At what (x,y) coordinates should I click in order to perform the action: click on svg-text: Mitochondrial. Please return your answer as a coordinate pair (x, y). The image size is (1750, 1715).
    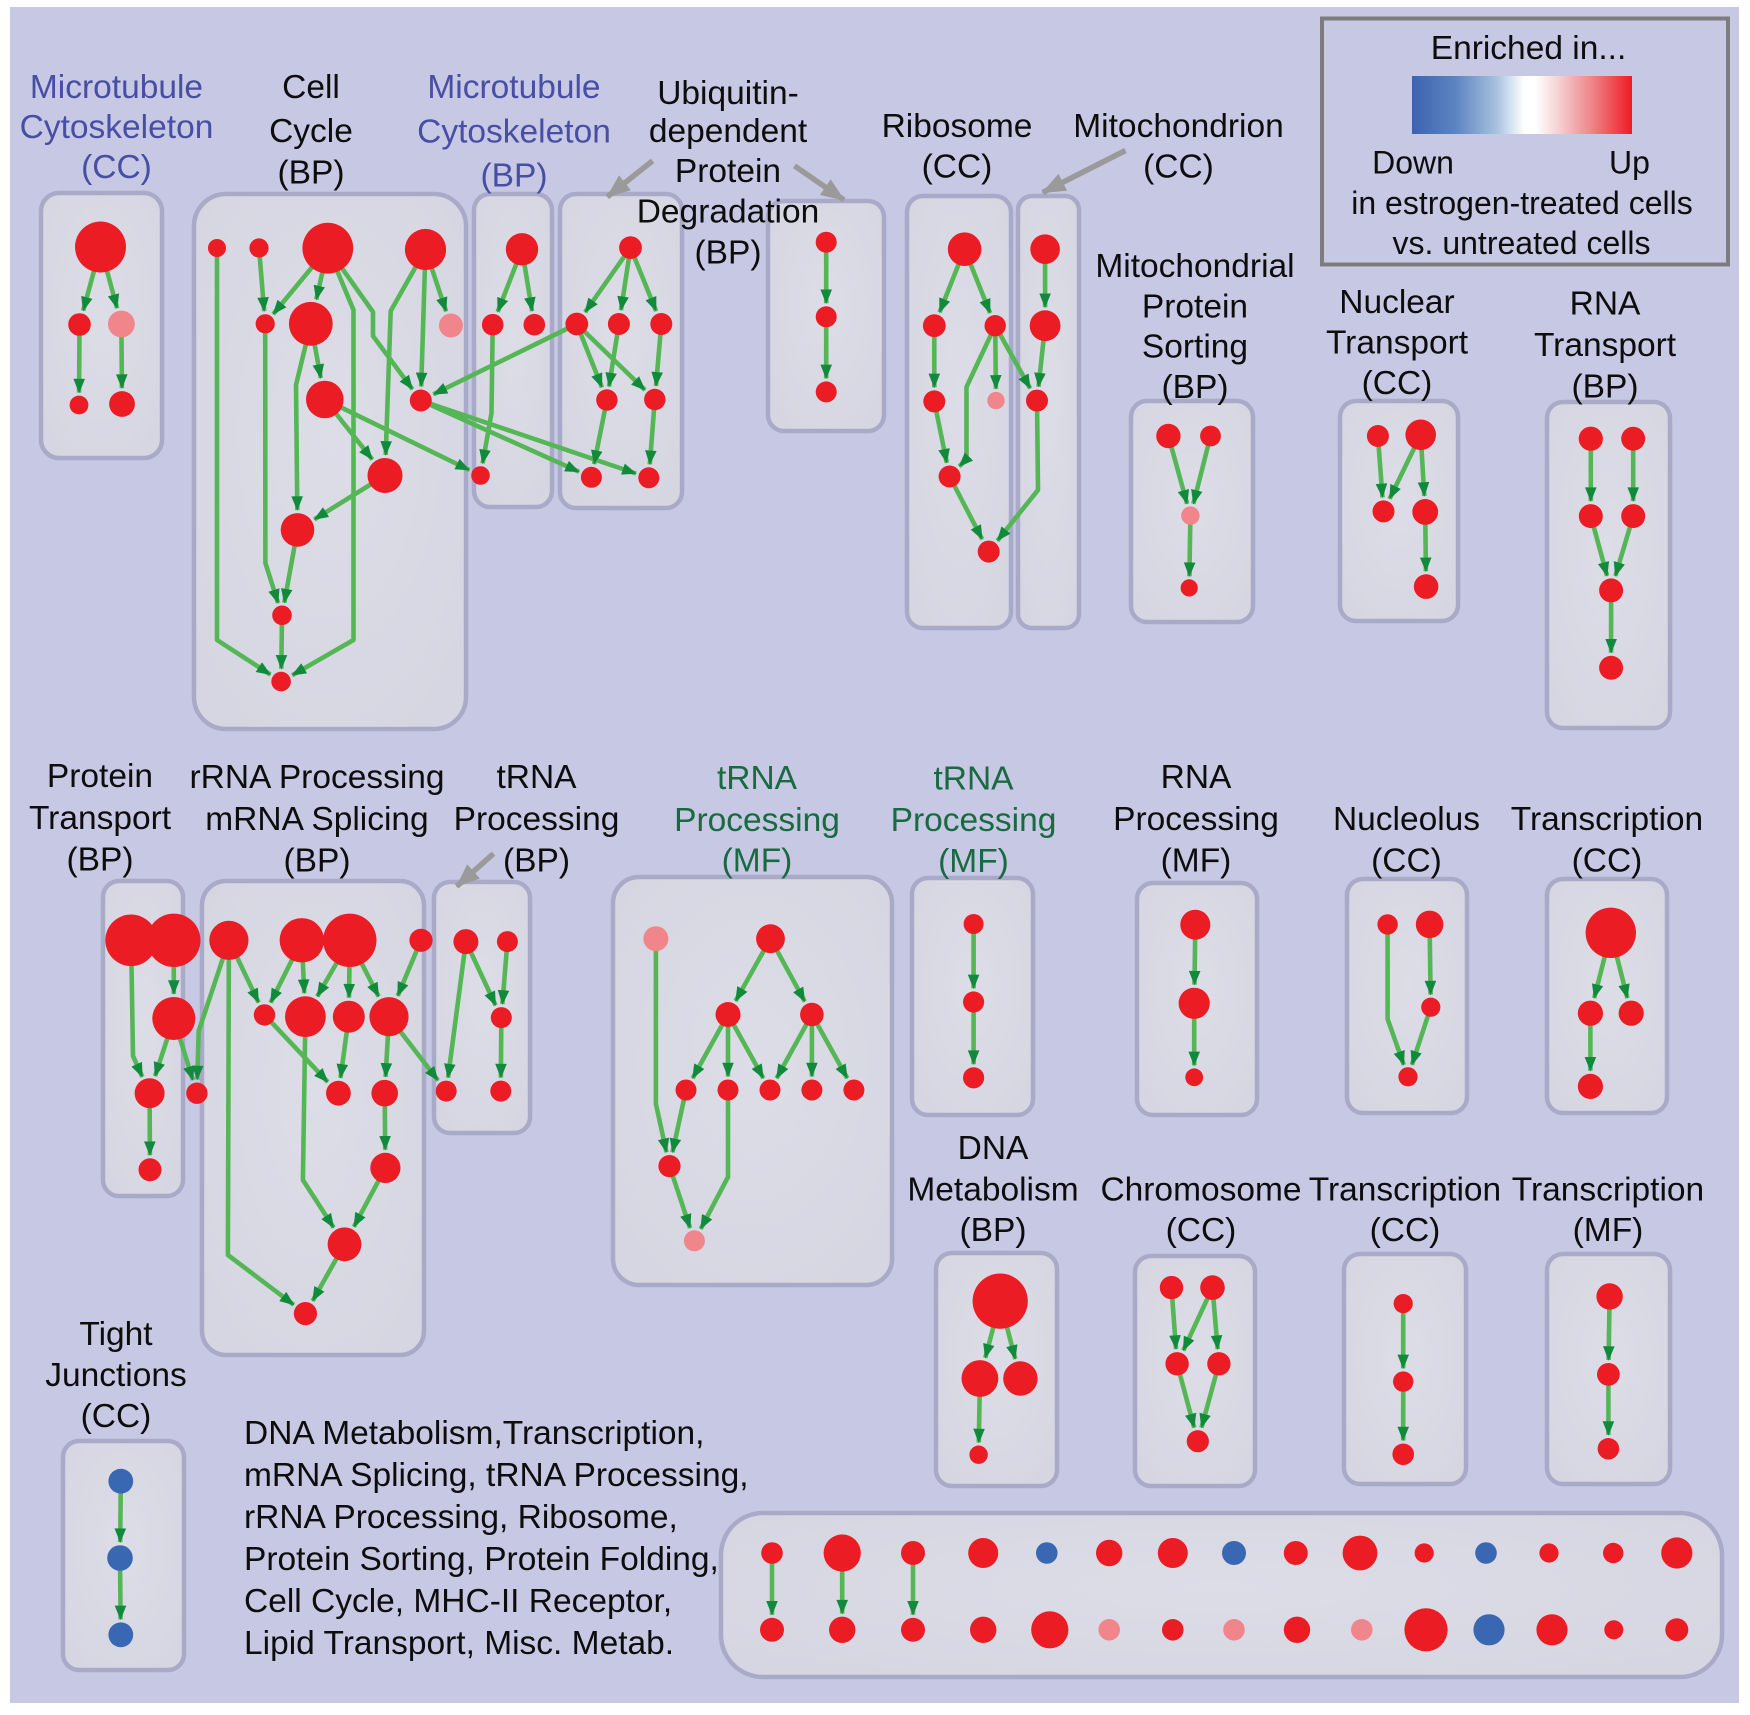
    Looking at the image, I should click on (1194, 266).